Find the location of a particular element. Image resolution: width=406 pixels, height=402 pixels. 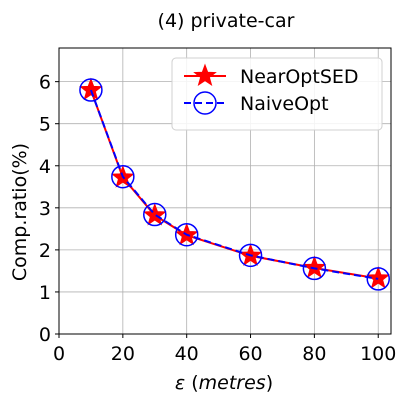

y-tick-label: 5 is located at coordinates (45, 125).